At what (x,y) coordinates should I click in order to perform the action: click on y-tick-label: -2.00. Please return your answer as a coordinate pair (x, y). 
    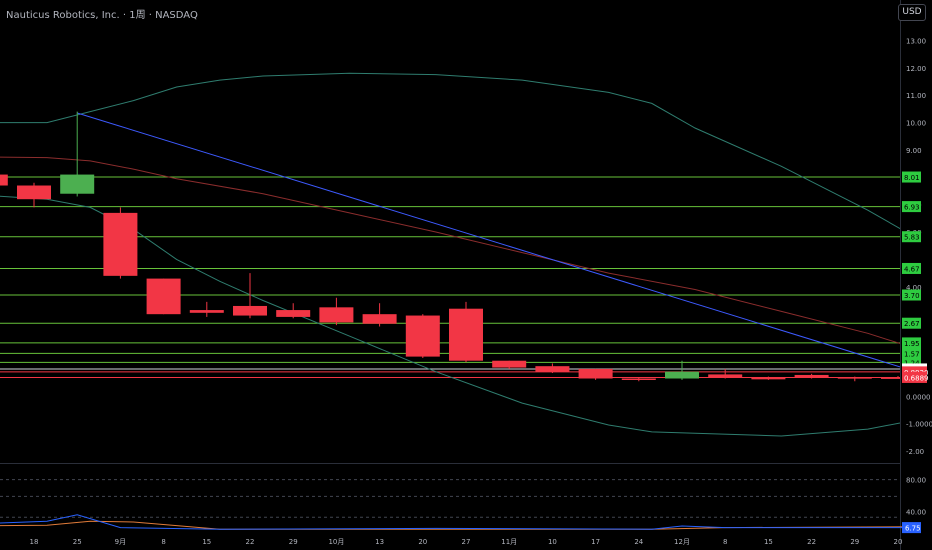
    Looking at the image, I should click on (915, 452).